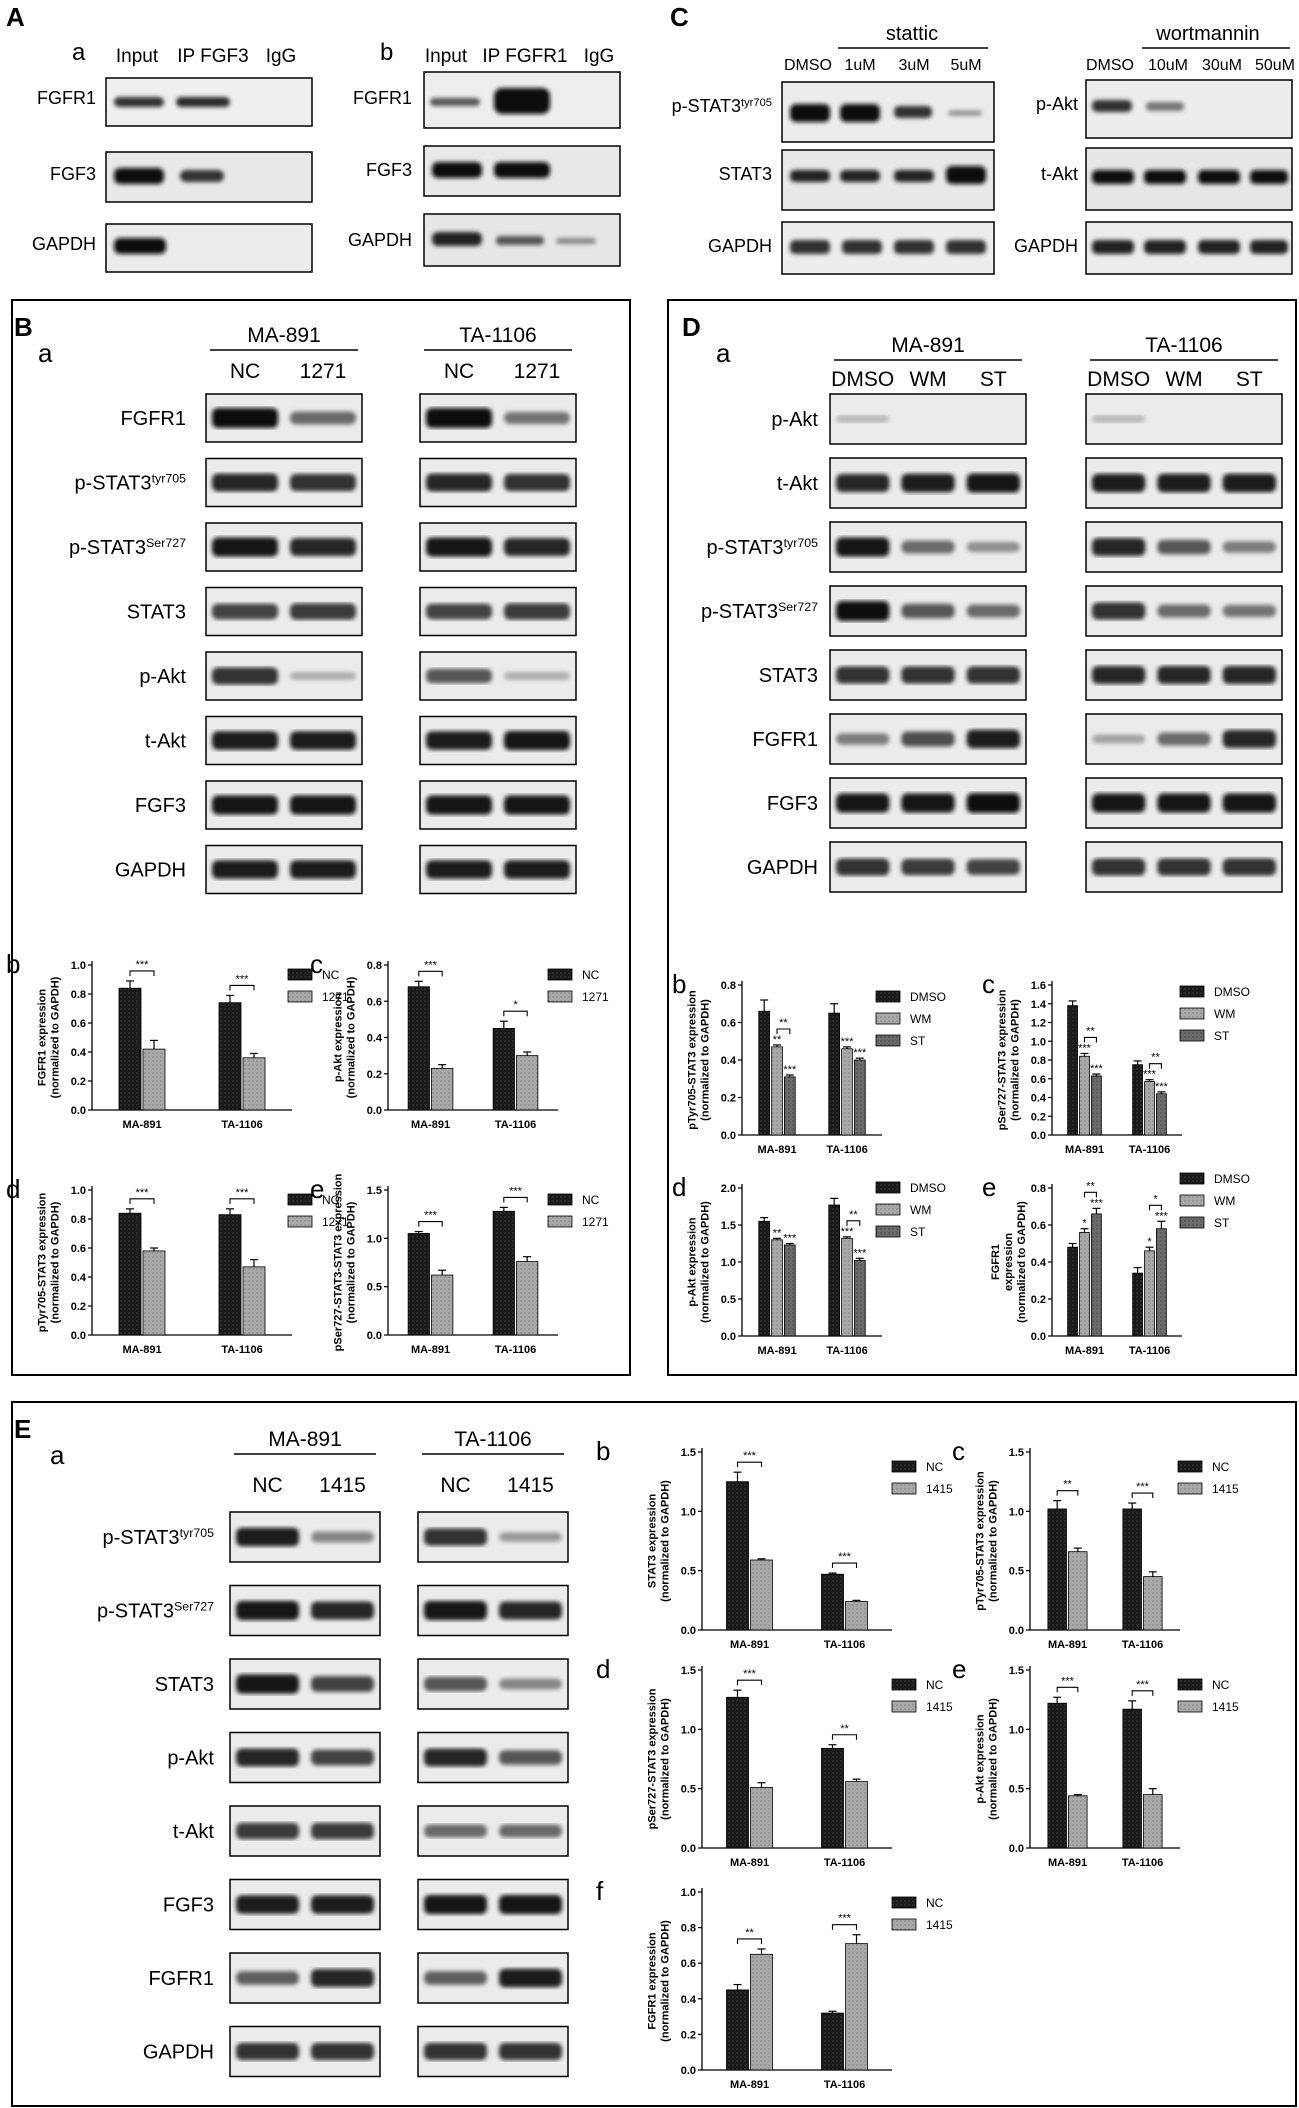 The height and width of the screenshot is (2108, 1299). What do you see at coordinates (162, 677) in the screenshot?
I see `row-label: p-Akt` at bounding box center [162, 677].